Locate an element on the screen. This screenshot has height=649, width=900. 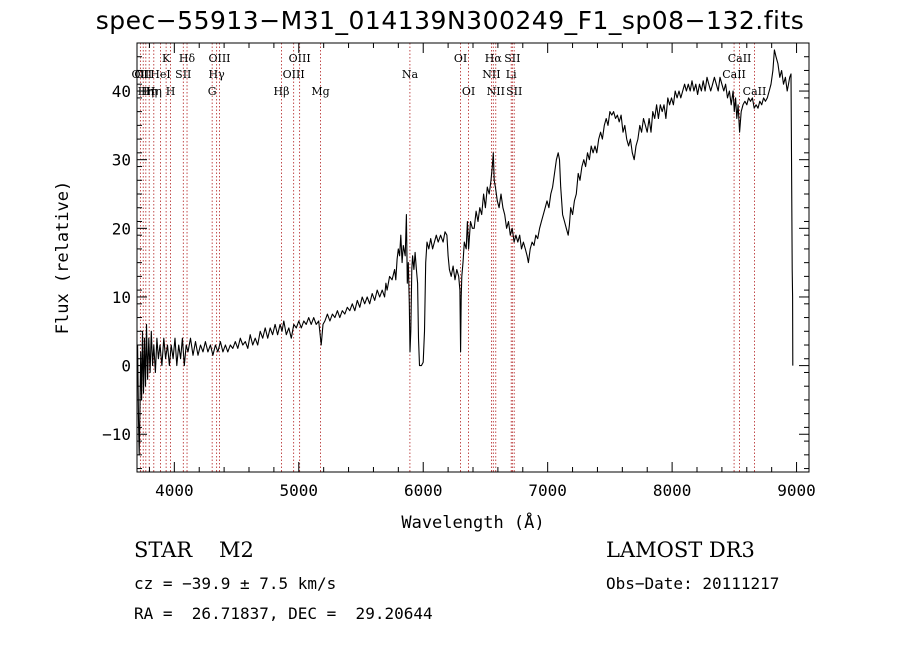
line-label-16: Mg is located at coordinates (320, 91).